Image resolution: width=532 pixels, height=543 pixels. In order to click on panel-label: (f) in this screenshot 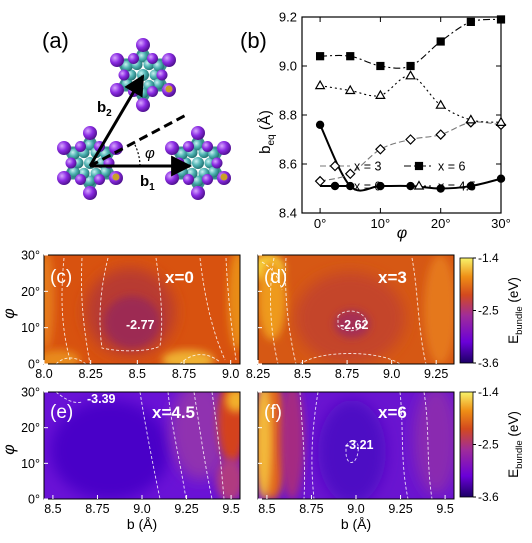, I will do `click(273, 412)`.